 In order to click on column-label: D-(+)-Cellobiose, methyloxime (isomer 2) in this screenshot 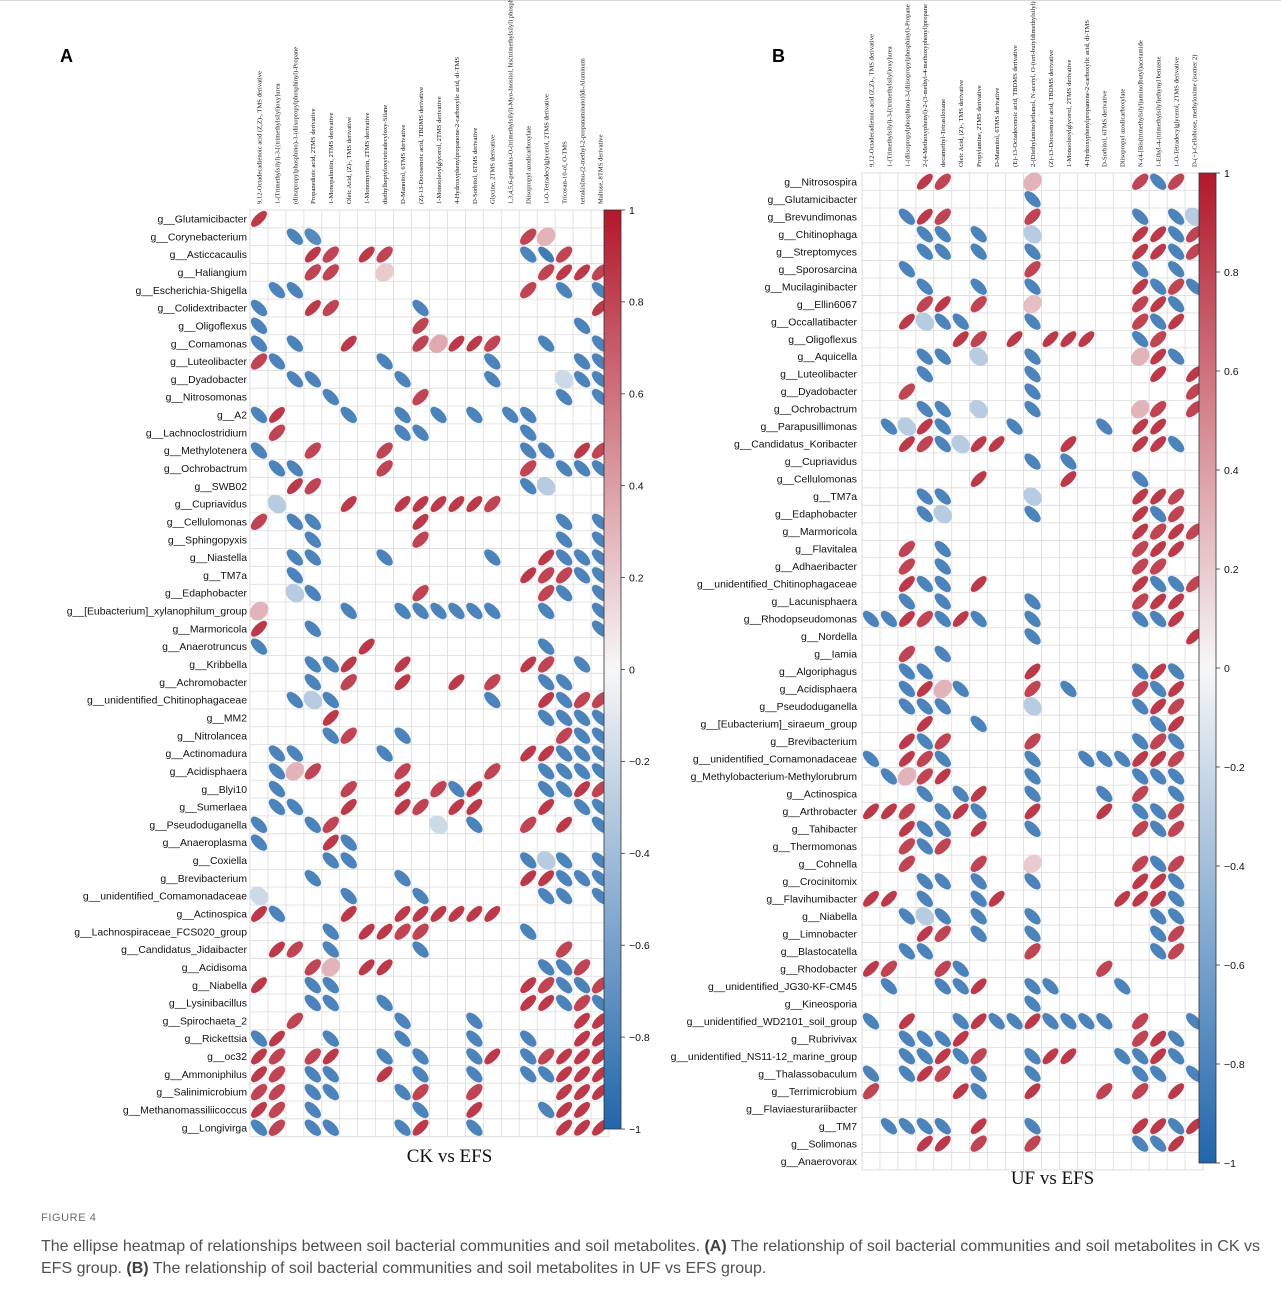, I will do `click(1194, 111)`.